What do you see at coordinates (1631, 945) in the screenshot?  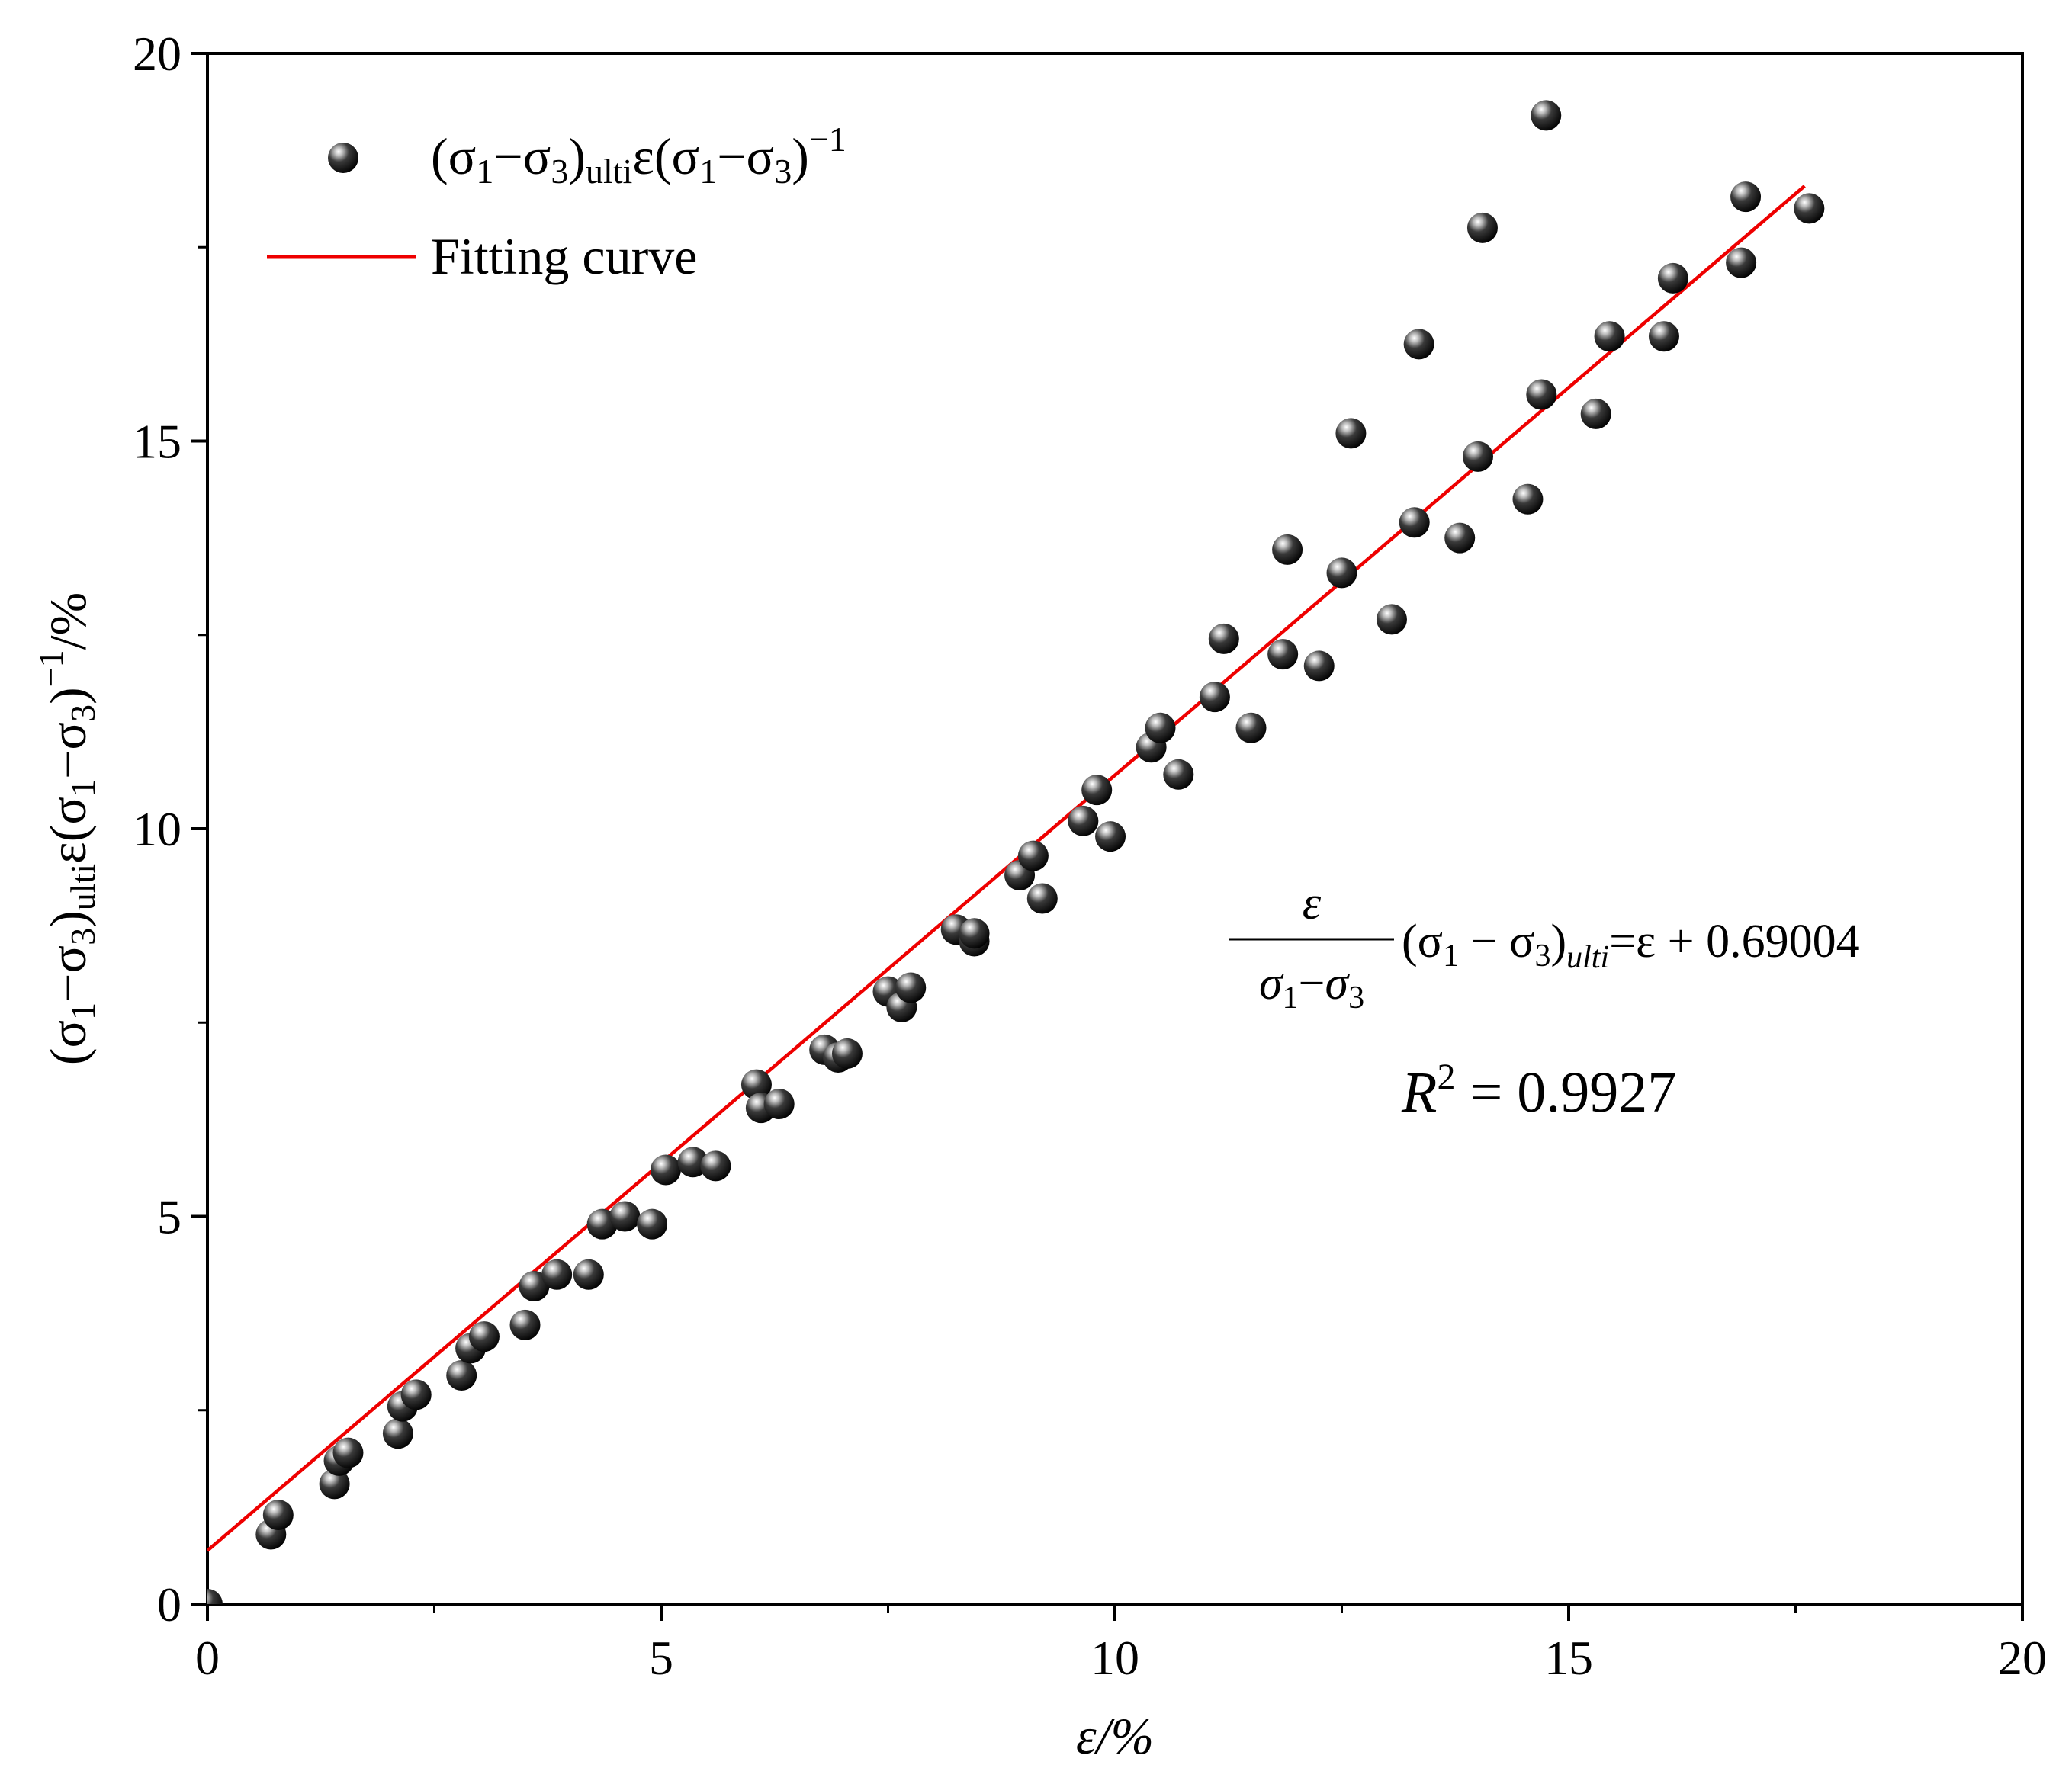 I see `equation-rest: (σ1 − σ3)ulti=ε + 0.69004` at bounding box center [1631, 945].